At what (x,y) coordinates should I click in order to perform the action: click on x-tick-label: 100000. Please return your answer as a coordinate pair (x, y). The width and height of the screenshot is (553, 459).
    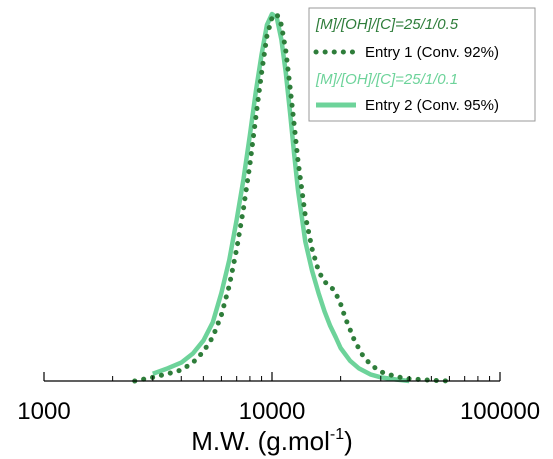
    Looking at the image, I should click on (500, 411).